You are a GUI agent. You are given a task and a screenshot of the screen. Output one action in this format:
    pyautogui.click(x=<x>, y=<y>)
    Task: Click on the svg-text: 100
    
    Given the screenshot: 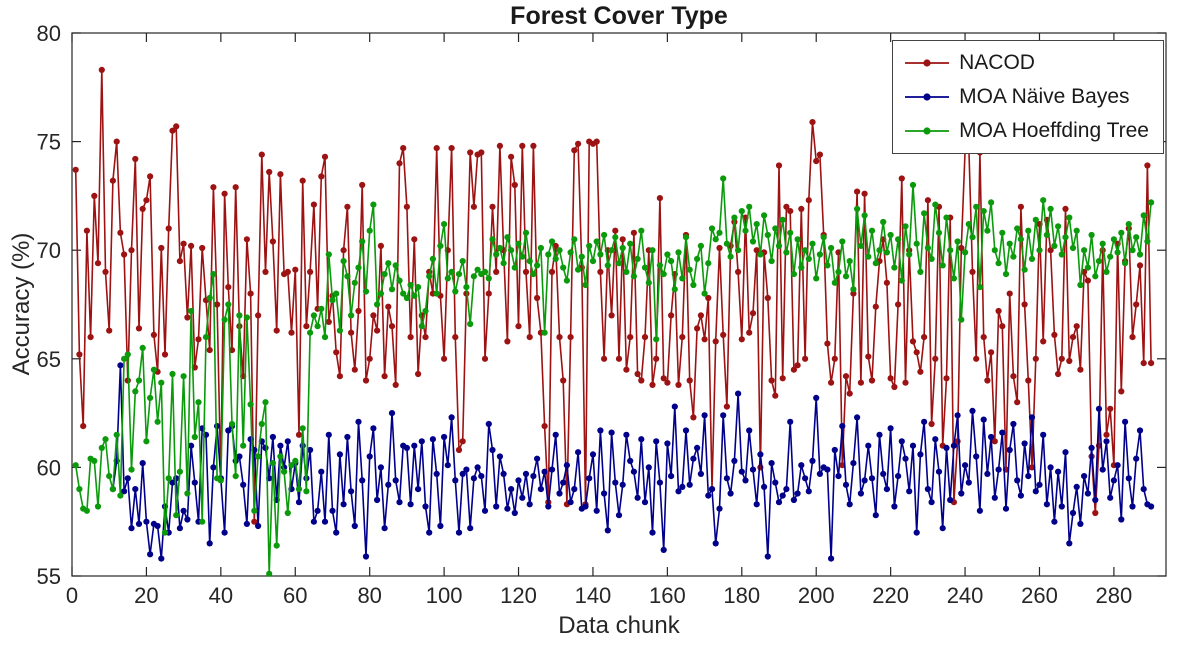 What is the action you would take?
    pyautogui.click(x=444, y=595)
    